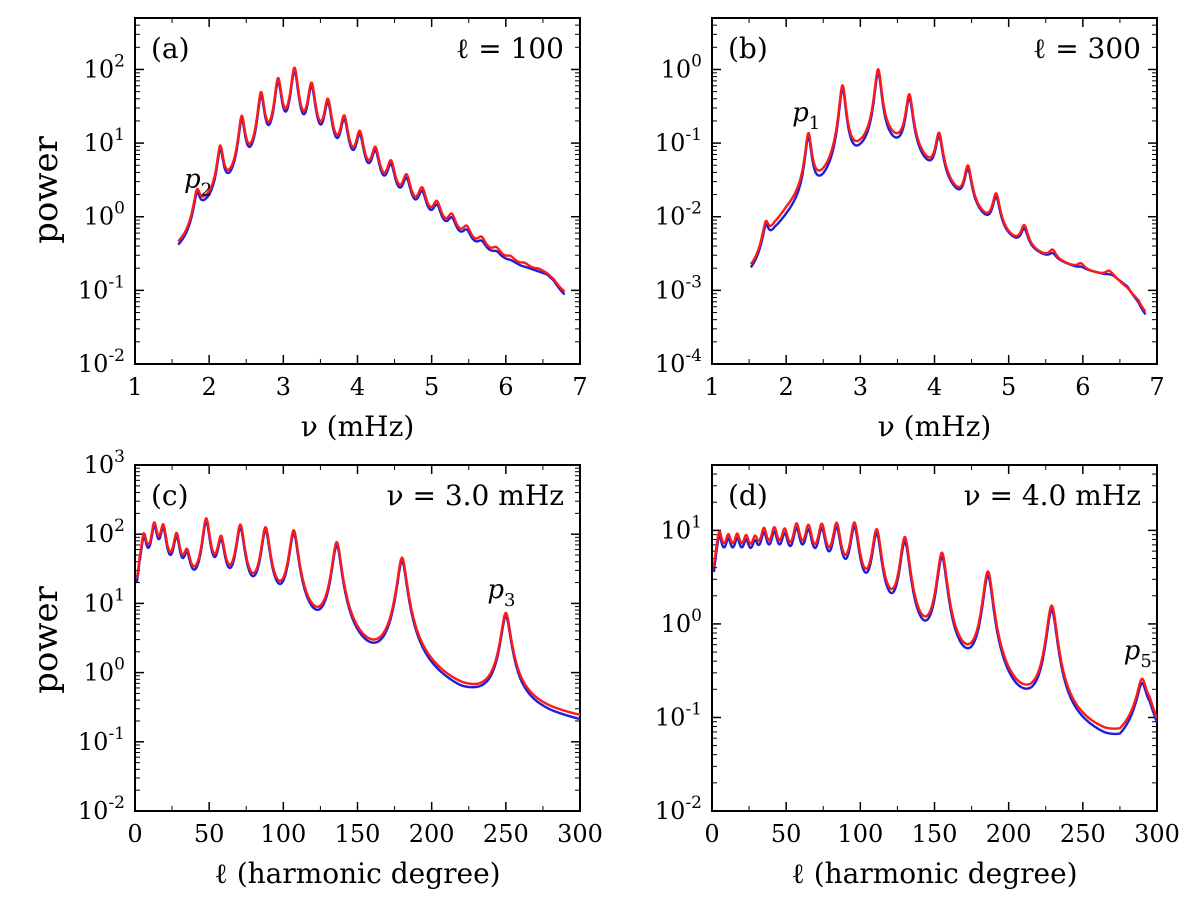 The height and width of the screenshot is (915, 1200). Describe the element at coordinates (46, 189) in the screenshot. I see `ylabel-top: power` at that location.